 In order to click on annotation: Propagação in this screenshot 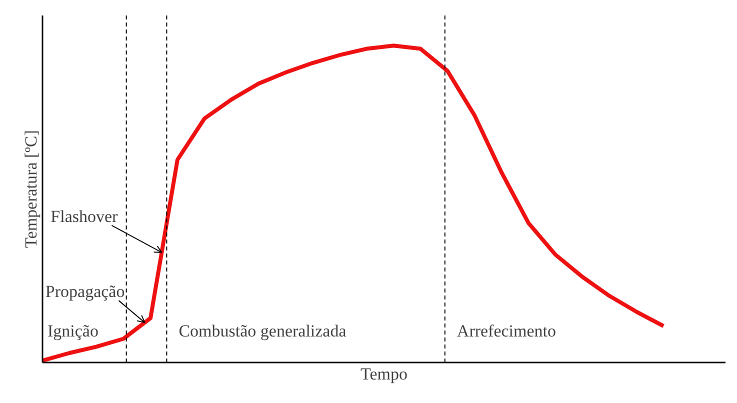, I will do `click(85, 292)`.